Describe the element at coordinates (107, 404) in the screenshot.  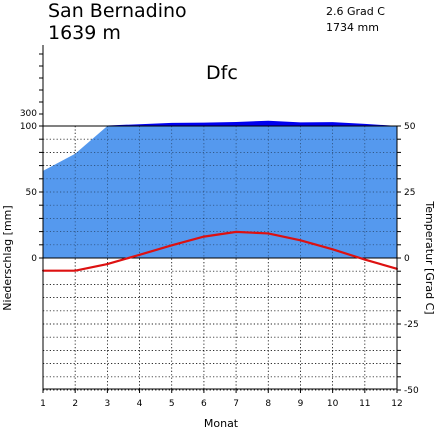
I see `x-tick-label: 3` at that location.